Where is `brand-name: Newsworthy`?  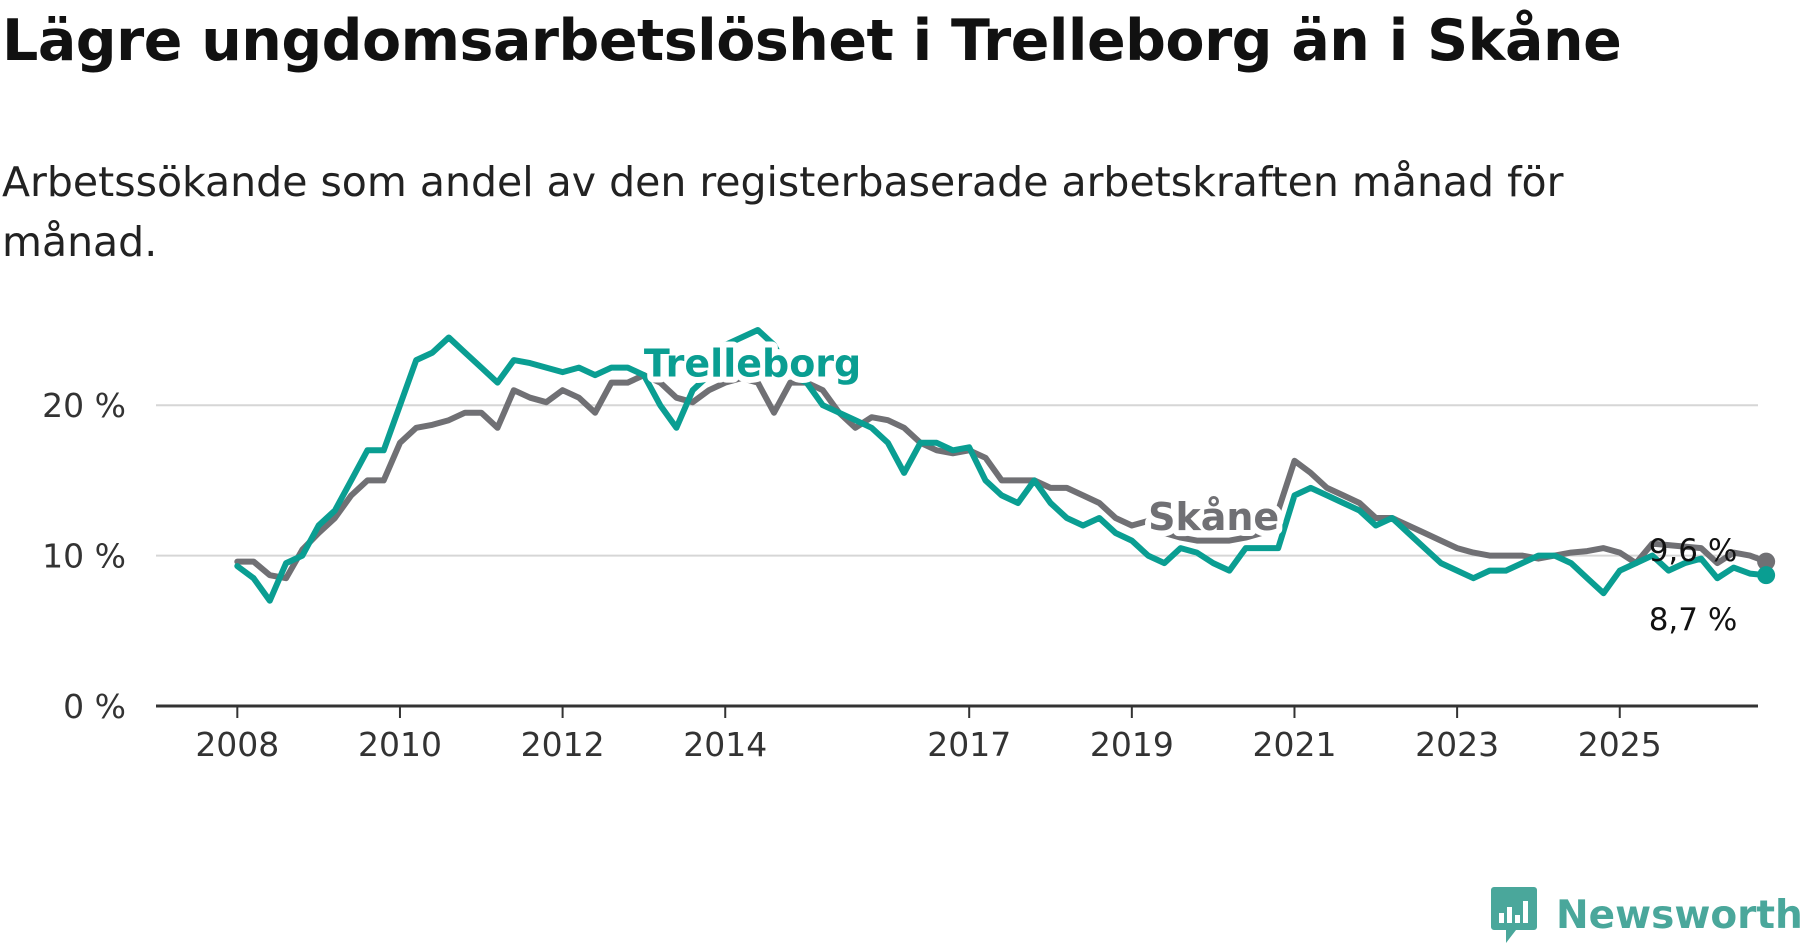 brand-name: Newsworthy is located at coordinates (1678, 915).